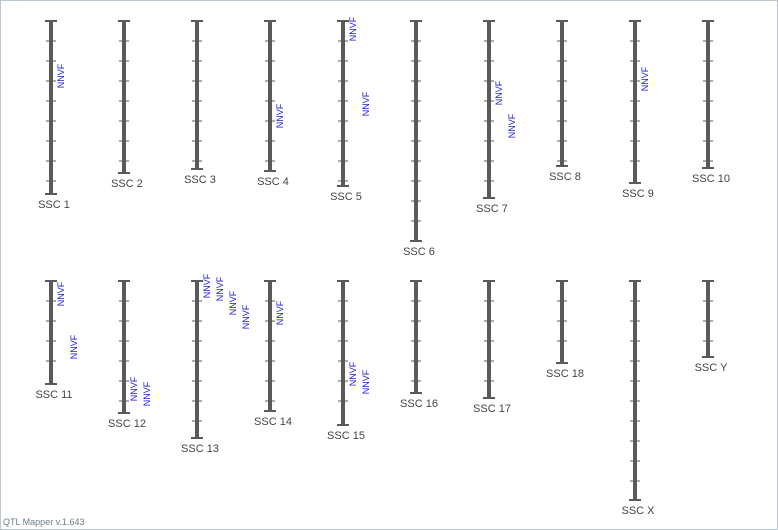  What do you see at coordinates (565, 177) in the screenshot?
I see `chromosome-label: SSC 8` at bounding box center [565, 177].